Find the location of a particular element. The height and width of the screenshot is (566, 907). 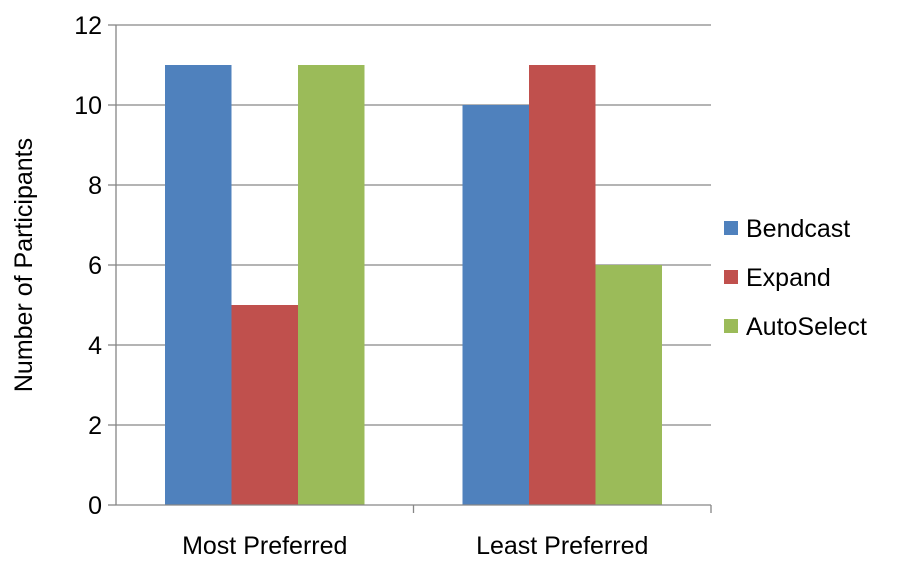

y-tick-label: 10 is located at coordinates (88, 106).